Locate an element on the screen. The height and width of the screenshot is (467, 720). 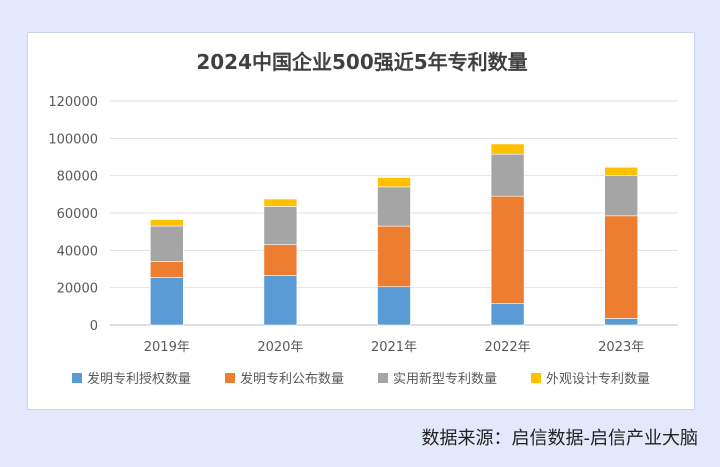
x-tick-label: 2021年 is located at coordinates (394, 347).